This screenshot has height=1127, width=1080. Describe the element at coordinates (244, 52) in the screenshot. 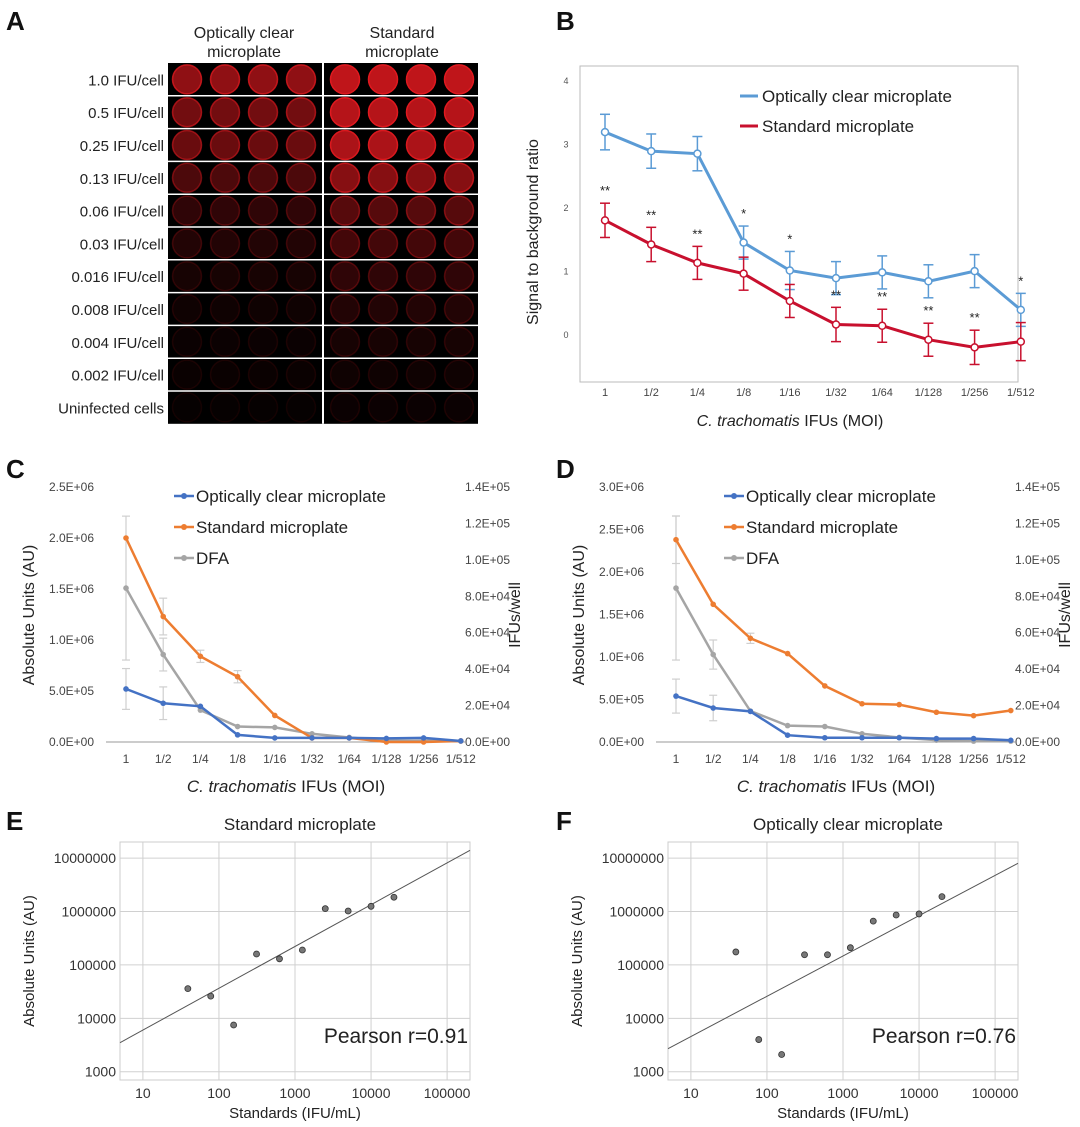

I see `column-header-line: microplate` at that location.